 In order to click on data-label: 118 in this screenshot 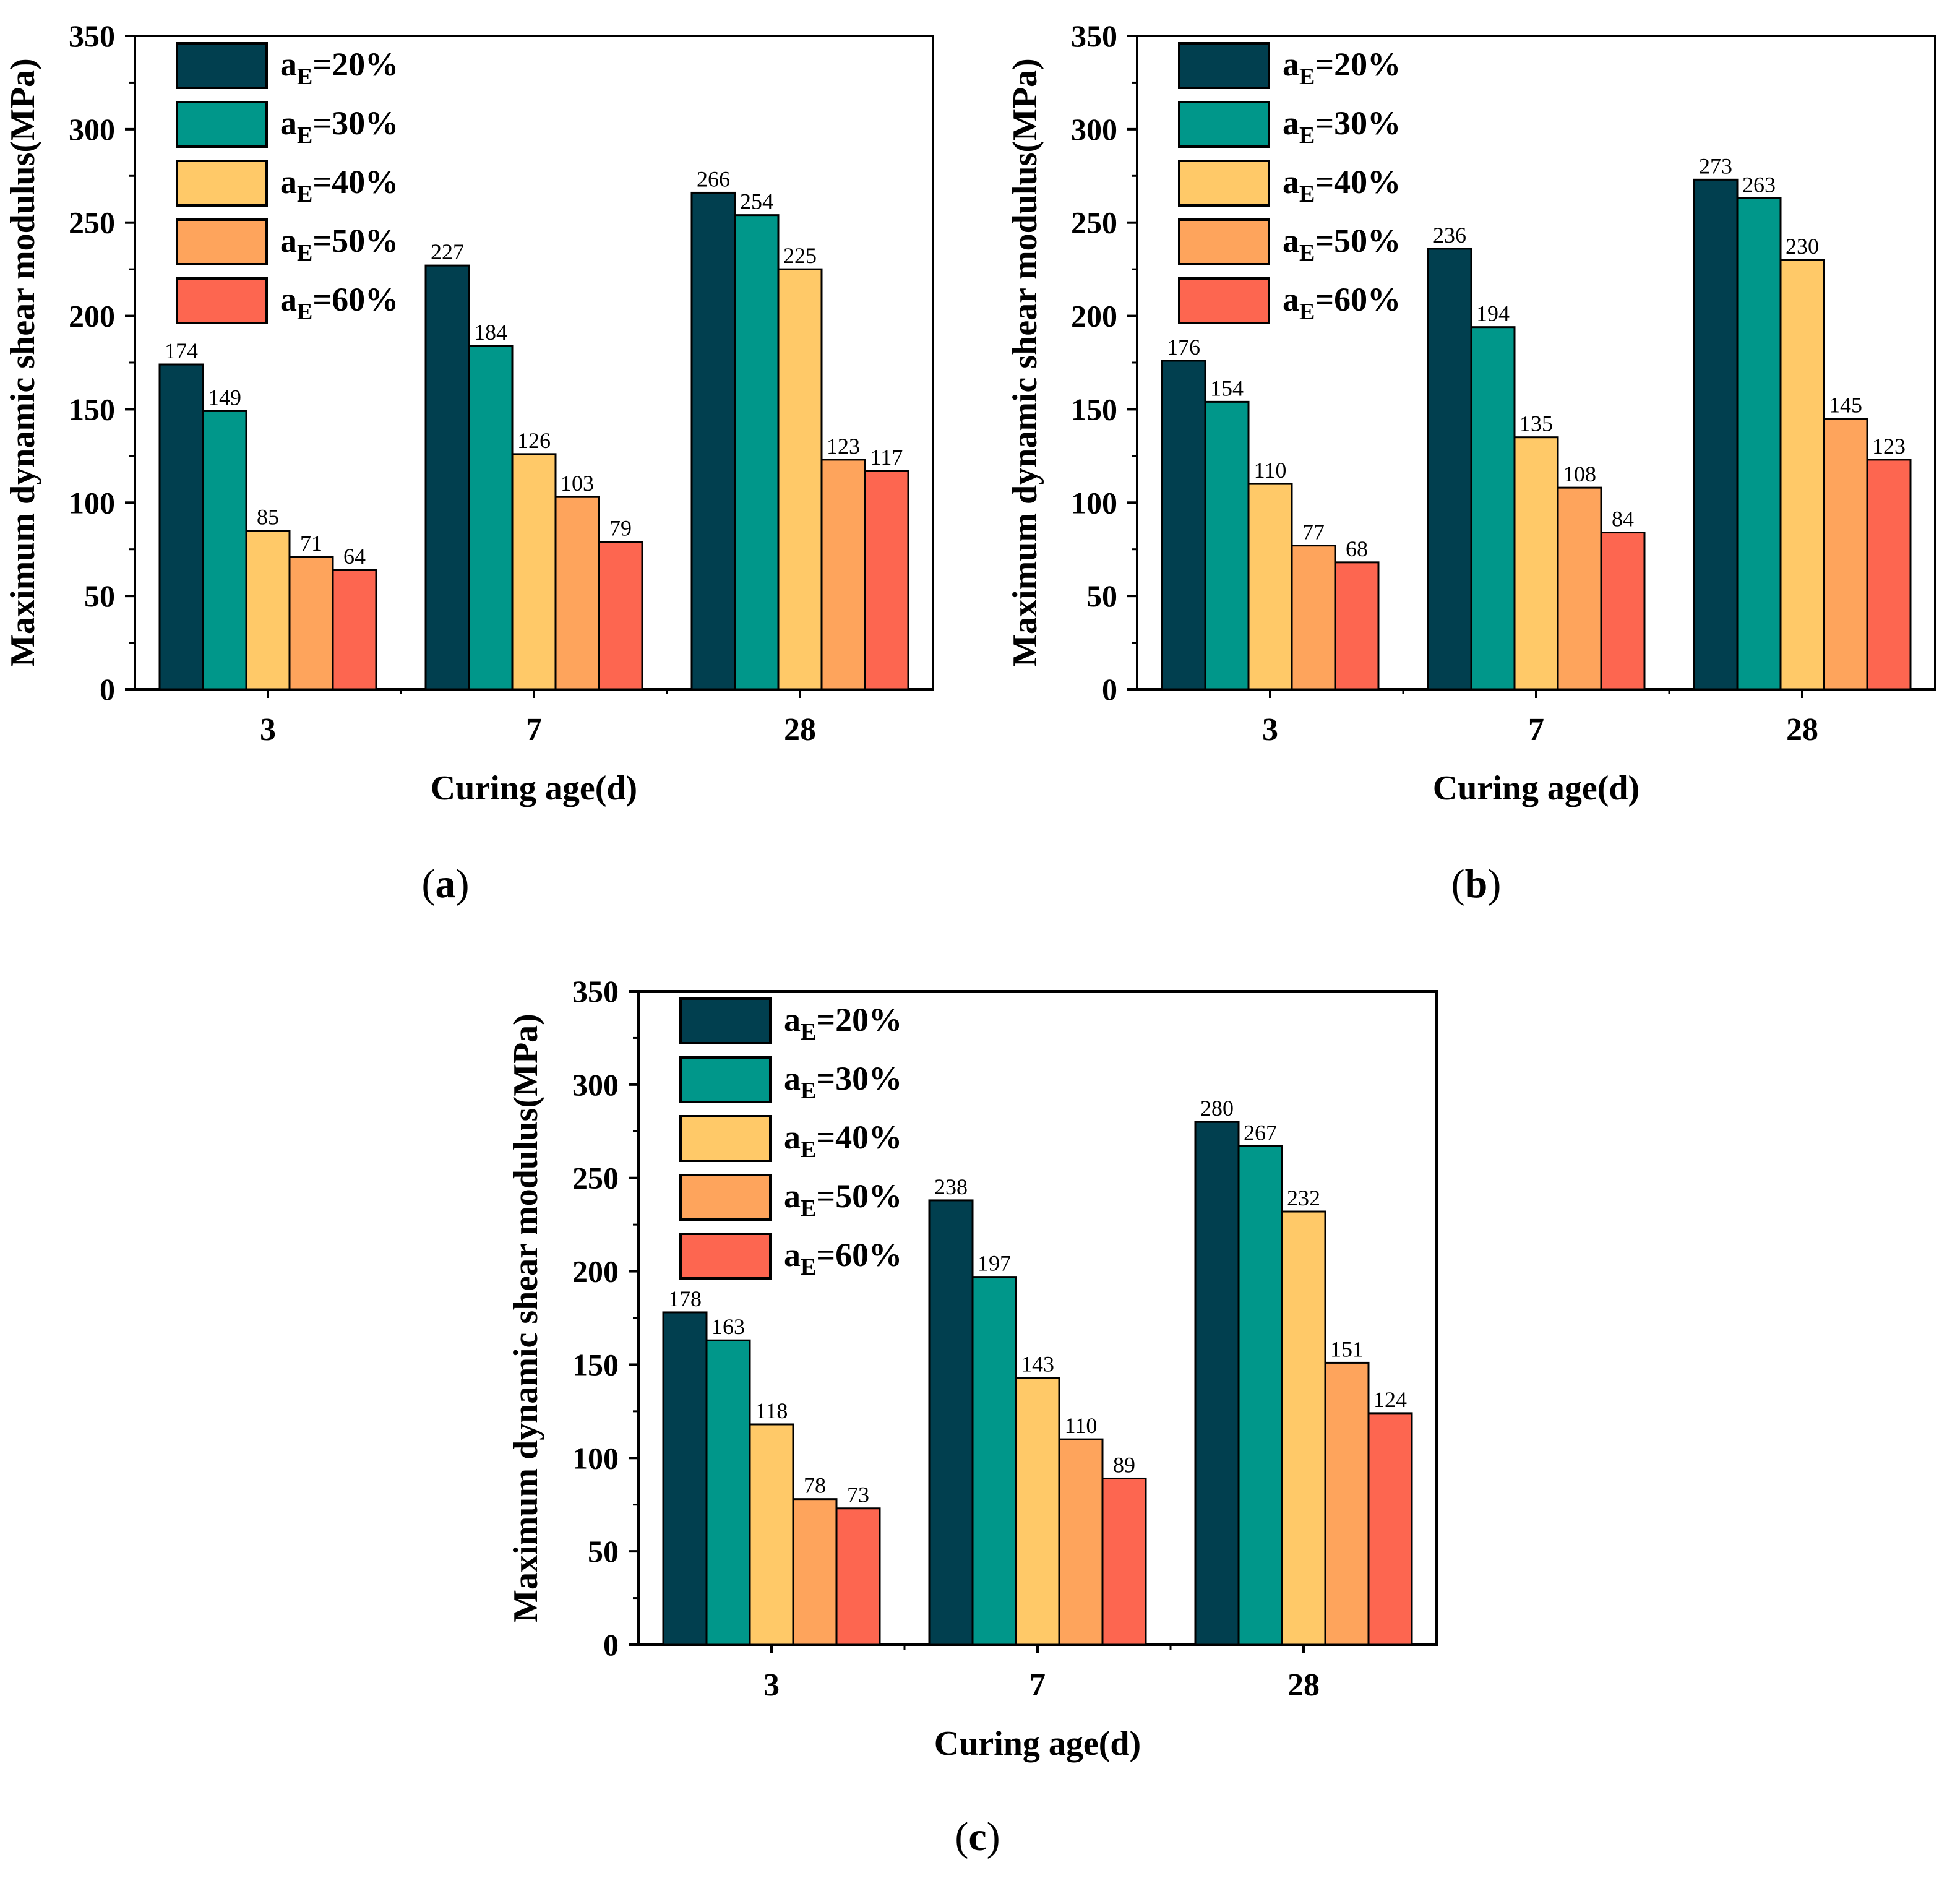, I will do `click(772, 1410)`.